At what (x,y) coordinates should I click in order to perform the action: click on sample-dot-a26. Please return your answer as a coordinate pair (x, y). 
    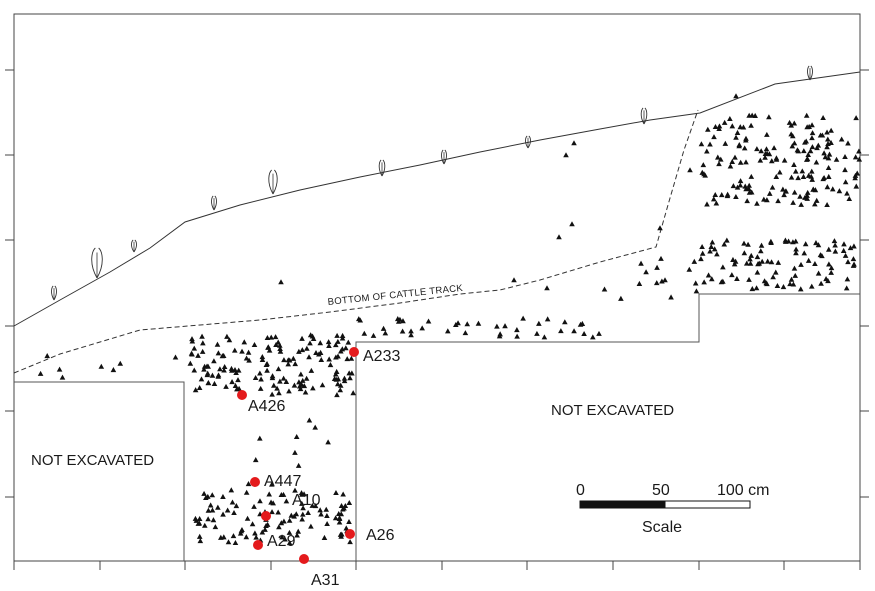
    Looking at the image, I should click on (350, 534).